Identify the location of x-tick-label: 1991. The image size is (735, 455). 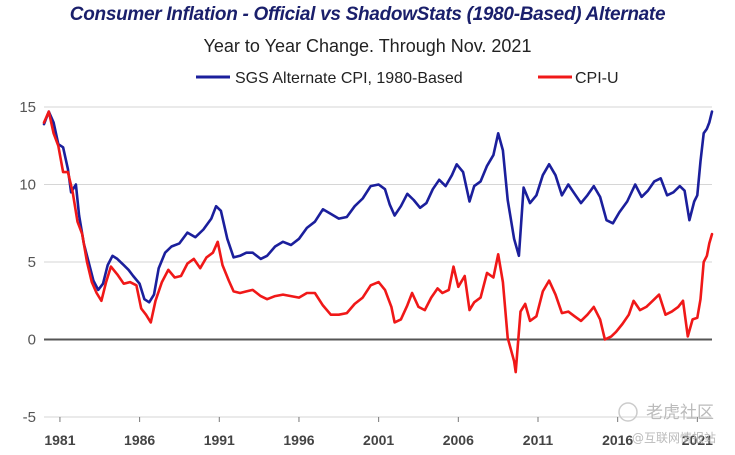
(219, 440).